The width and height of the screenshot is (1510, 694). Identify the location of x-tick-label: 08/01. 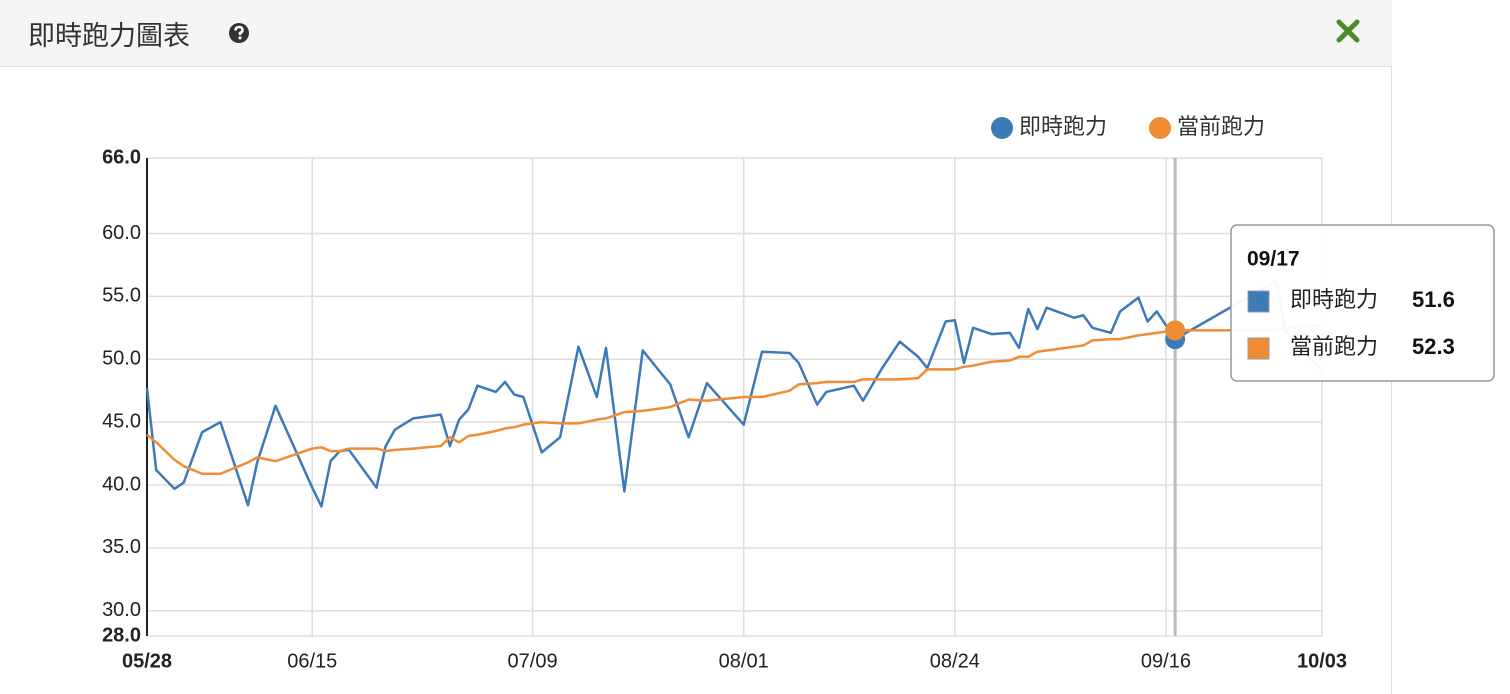
(744, 661).